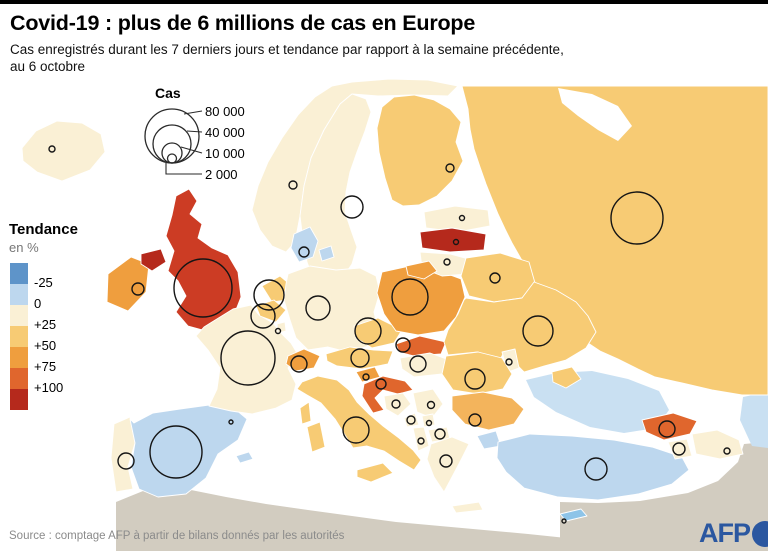 The image size is (768, 551). What do you see at coordinates (49, 387) in the screenshot?
I see `trend-tick-label: +100` at bounding box center [49, 387].